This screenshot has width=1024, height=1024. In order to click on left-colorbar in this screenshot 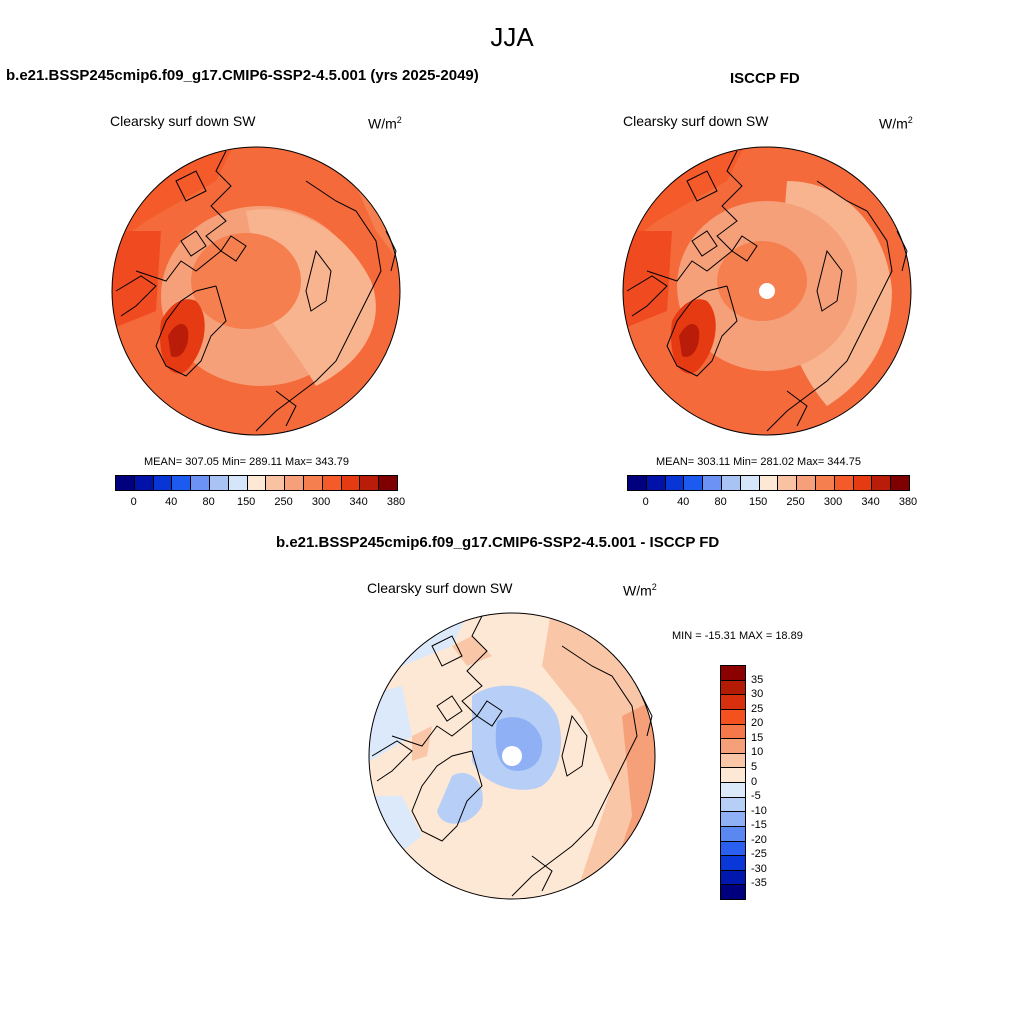, I will do `click(256, 483)`.